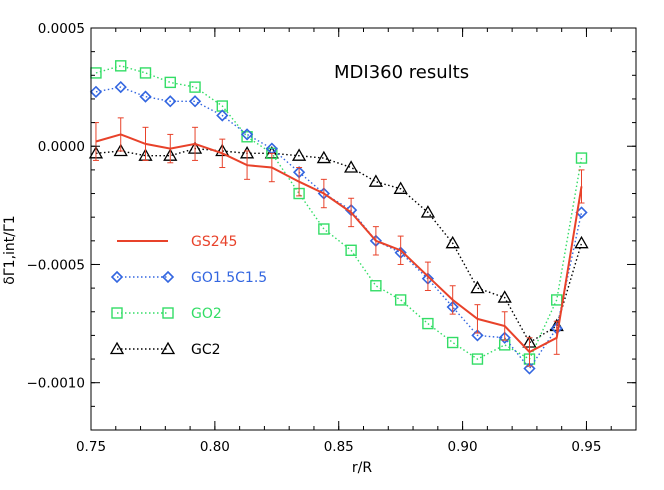 The width and height of the screenshot is (664, 490). I want to click on y-tick-label: 0.0000, so click(61, 147).